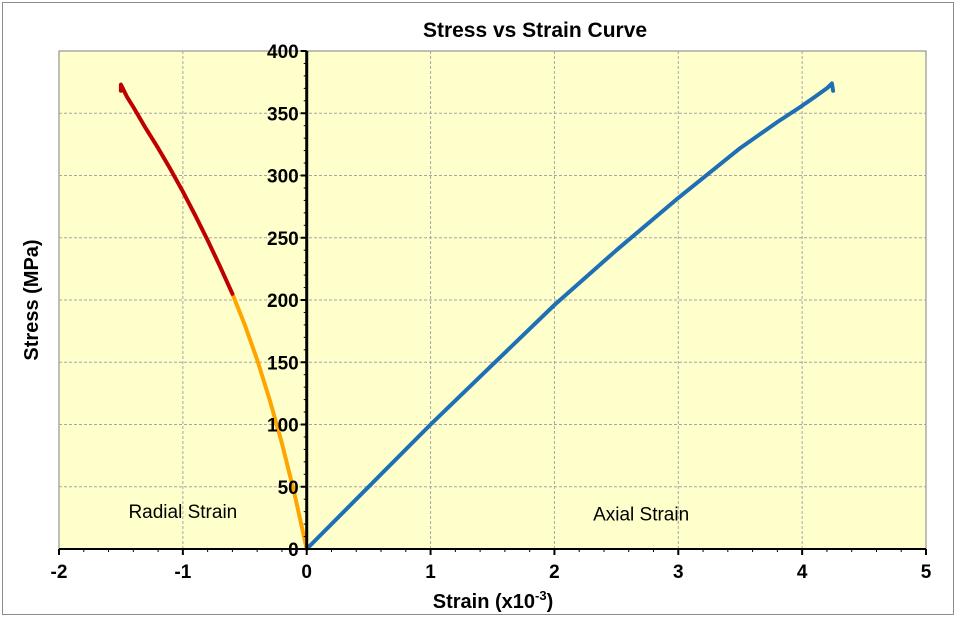 This screenshot has width=958, height=621. Describe the element at coordinates (550, 602) in the screenshot. I see `x-axis-label-end: )` at that location.